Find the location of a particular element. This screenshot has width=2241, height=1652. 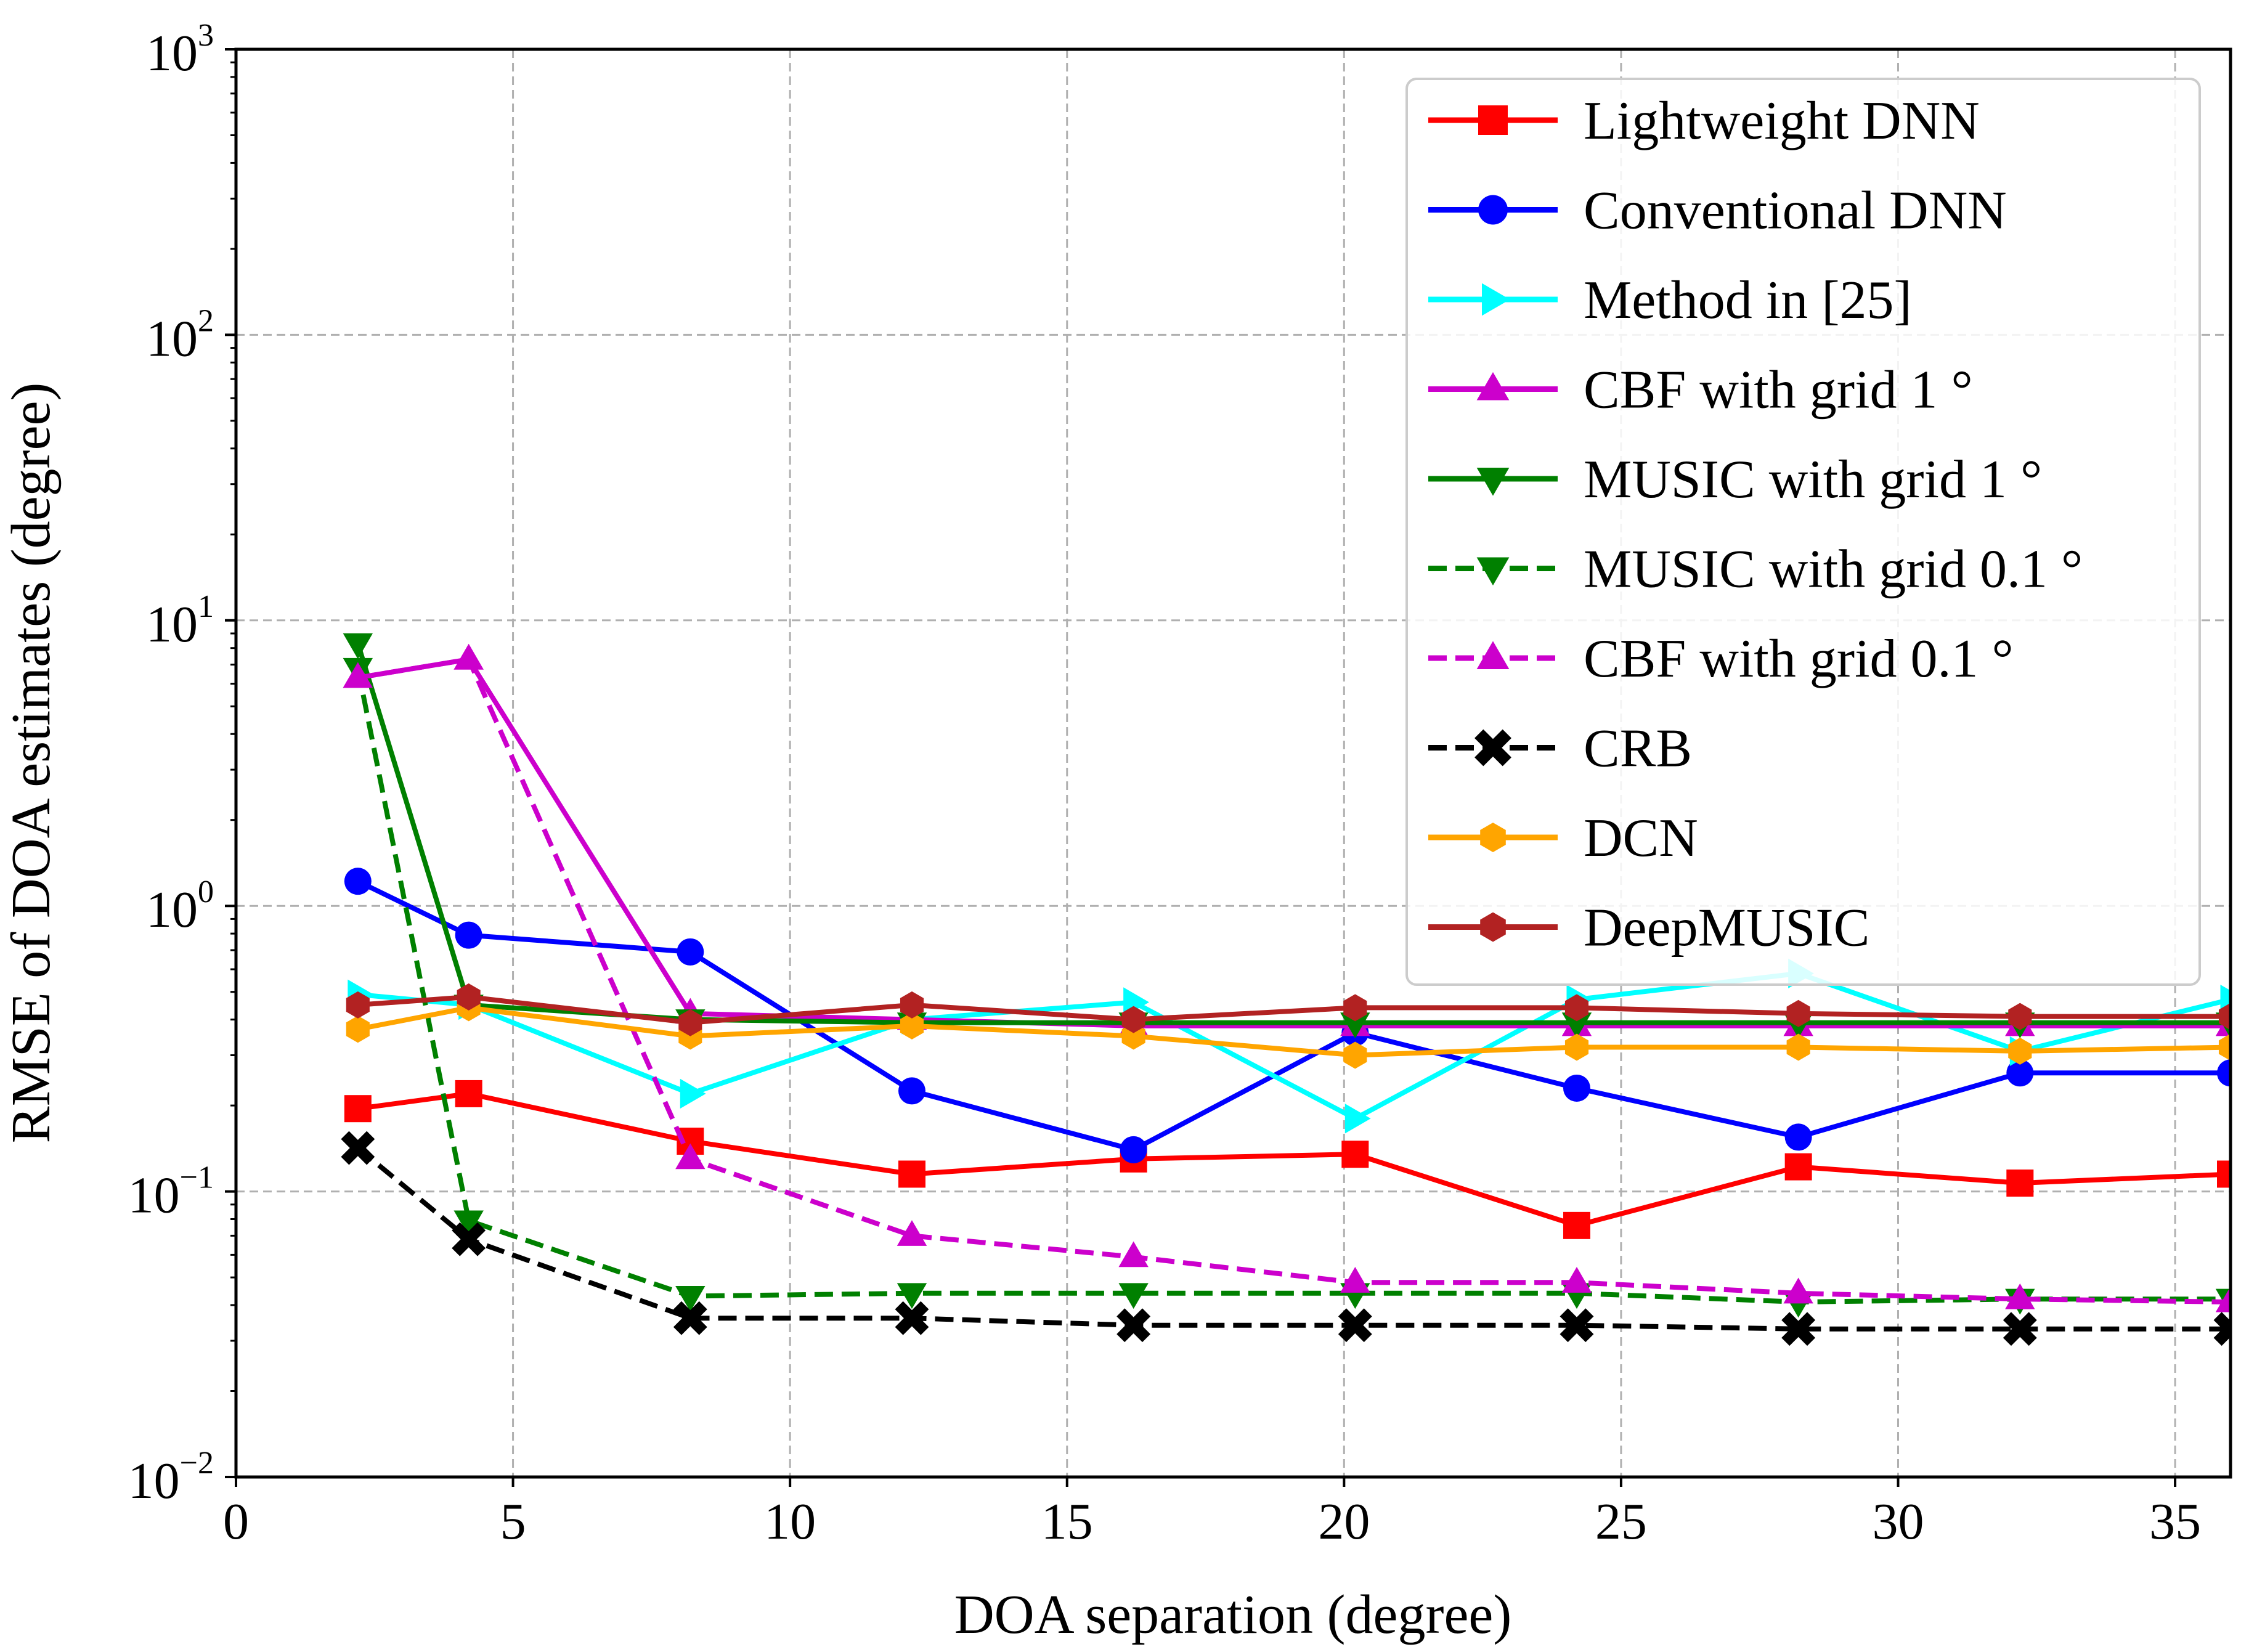

legend-label: MUSIC with grid 0.1 ° is located at coordinates (1833, 570).